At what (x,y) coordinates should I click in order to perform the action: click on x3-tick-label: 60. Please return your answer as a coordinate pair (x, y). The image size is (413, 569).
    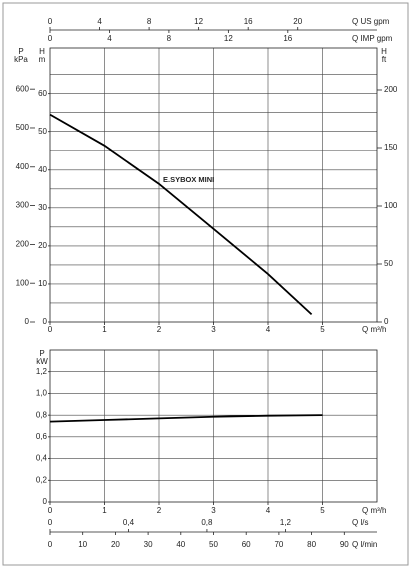
    Looking at the image, I should click on (246, 544).